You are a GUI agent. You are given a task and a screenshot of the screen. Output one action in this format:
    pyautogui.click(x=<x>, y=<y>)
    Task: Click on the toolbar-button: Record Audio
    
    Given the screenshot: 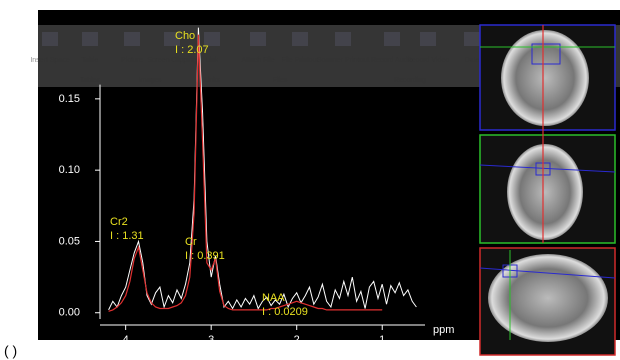 What is the action you would take?
    pyautogui.click(x=392, y=60)
    